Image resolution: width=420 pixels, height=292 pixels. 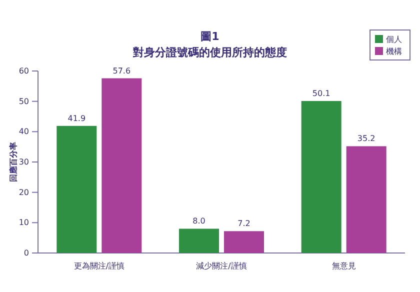 What do you see at coordinates (209, 52) in the screenshot?
I see `chart-subtitle: 對身分證號碼的使用所持的態度` at bounding box center [209, 52].